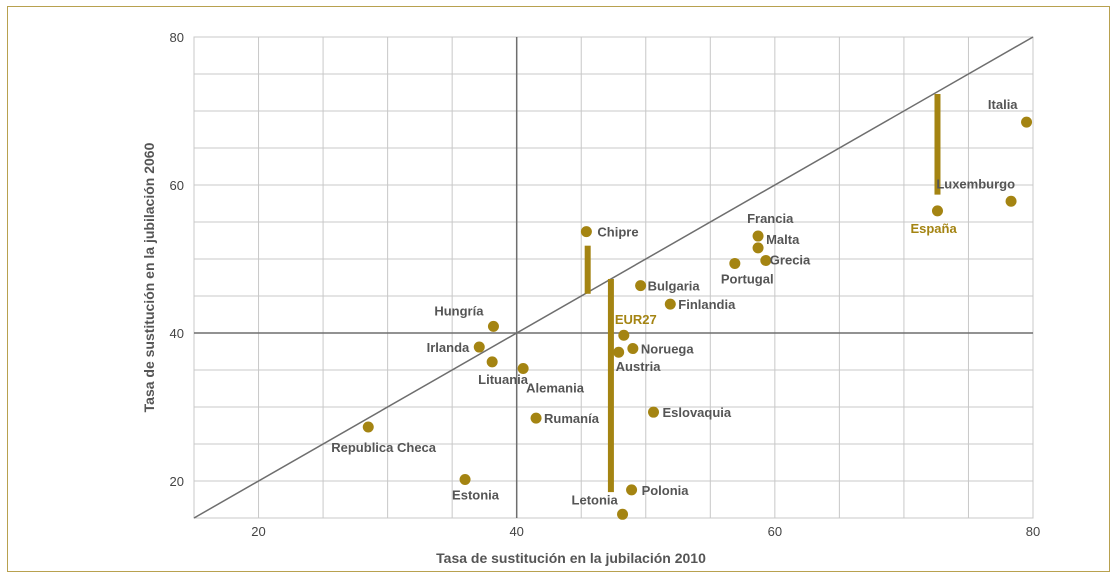  Describe the element at coordinates (641, 286) in the screenshot. I see `point-bulgaria` at that location.